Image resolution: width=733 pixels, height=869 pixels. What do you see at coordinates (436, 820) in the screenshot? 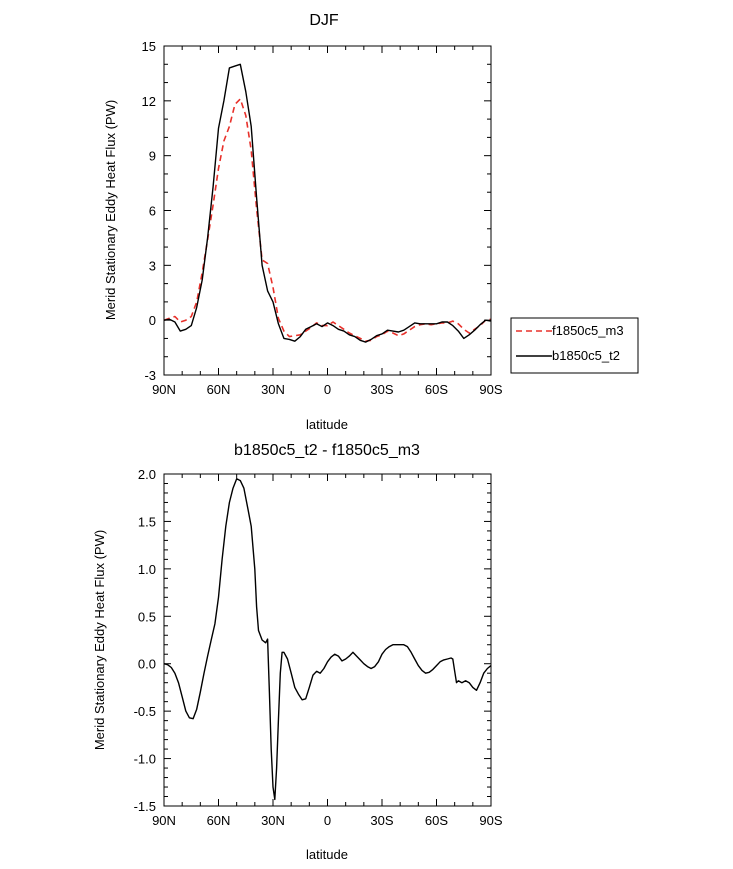
I see `bottom-chart-xtick-label: 60S` at bounding box center [436, 820].